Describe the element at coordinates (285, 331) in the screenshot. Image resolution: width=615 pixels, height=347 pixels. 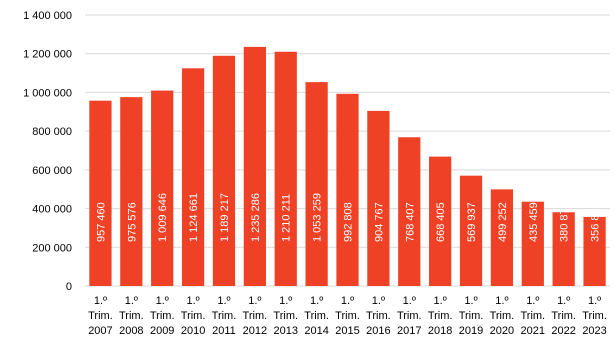
I see `x-tick-label: 2013` at that location.